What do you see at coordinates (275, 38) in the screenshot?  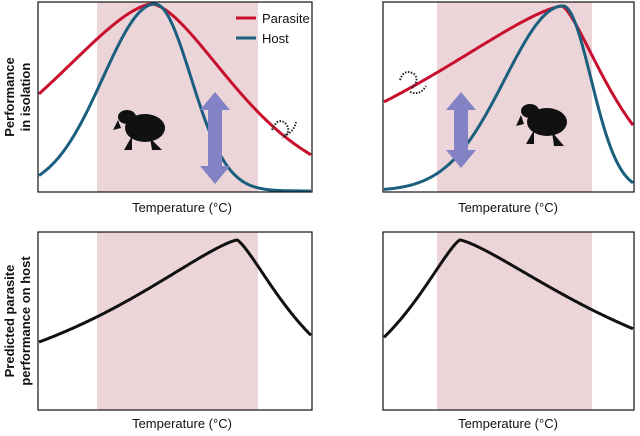 I see `legend-label: Host` at bounding box center [275, 38].